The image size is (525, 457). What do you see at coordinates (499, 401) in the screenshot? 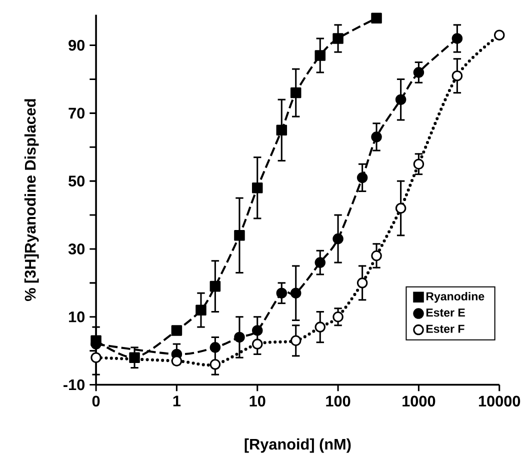
I see `x-tick-label: 10000` at bounding box center [499, 401].